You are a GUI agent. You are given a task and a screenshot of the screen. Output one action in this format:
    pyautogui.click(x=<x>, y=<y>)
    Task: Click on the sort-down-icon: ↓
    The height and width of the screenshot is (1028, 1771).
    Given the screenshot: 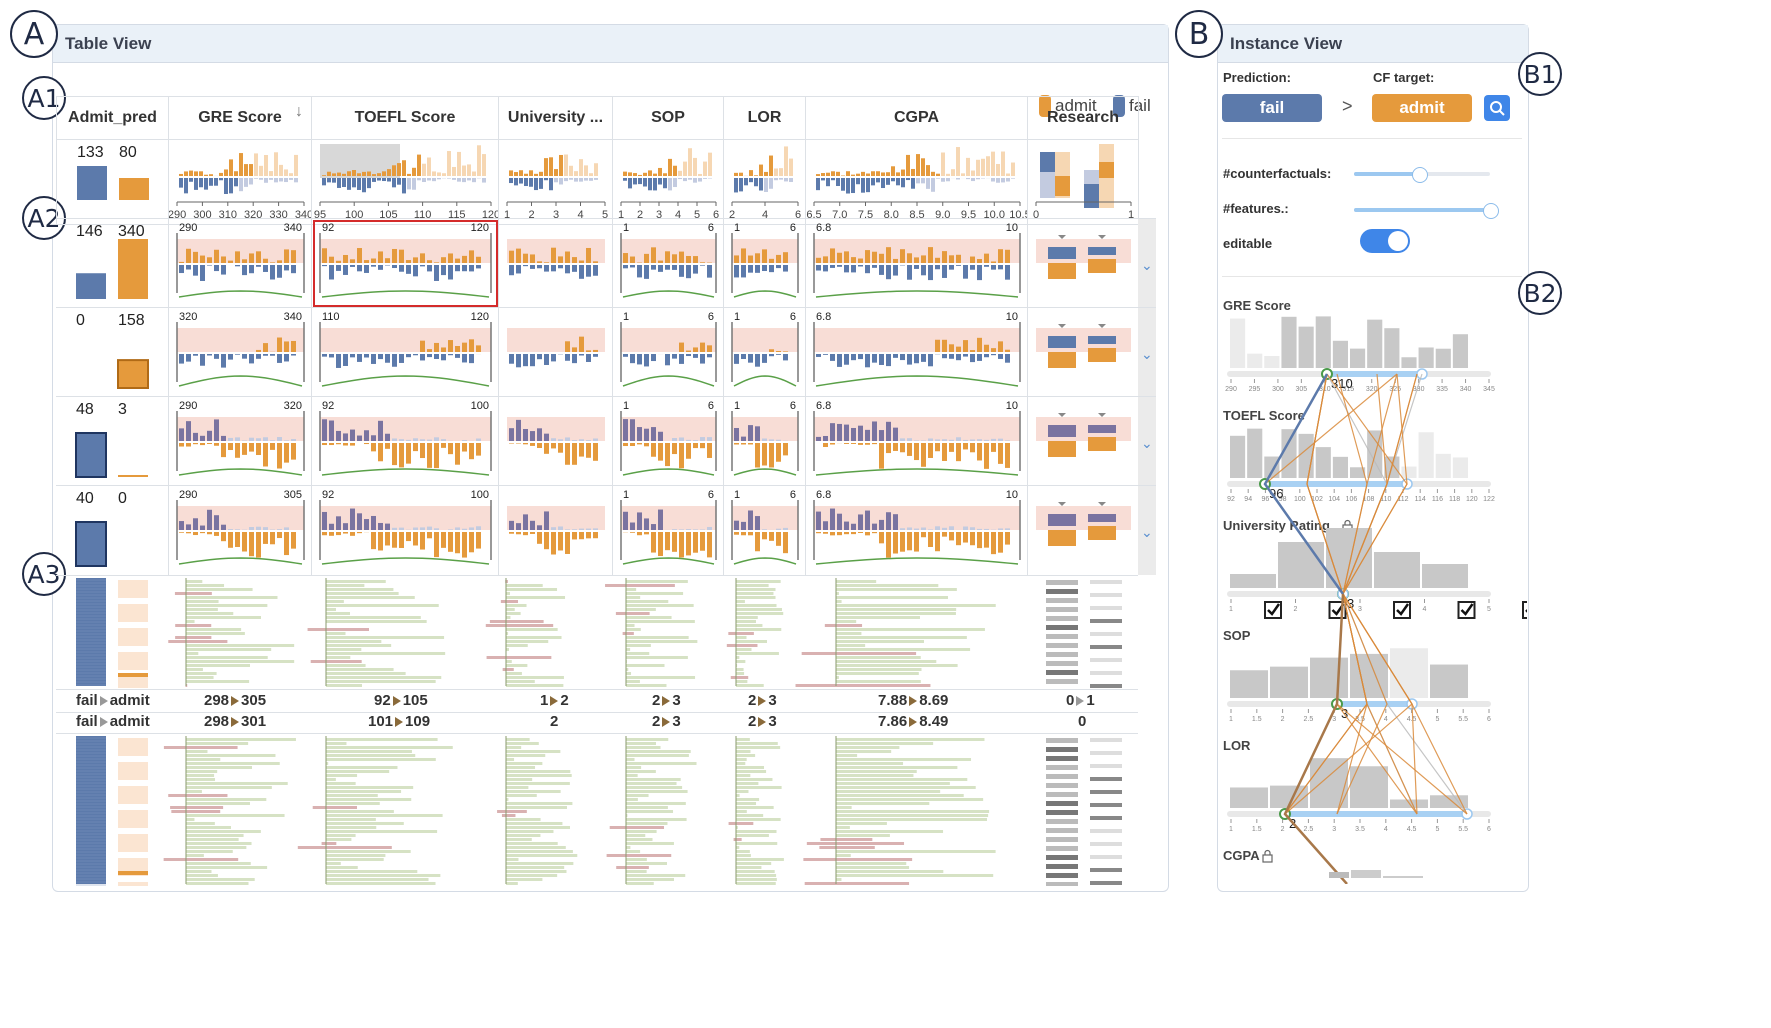 What is the action you would take?
    pyautogui.click(x=299, y=111)
    